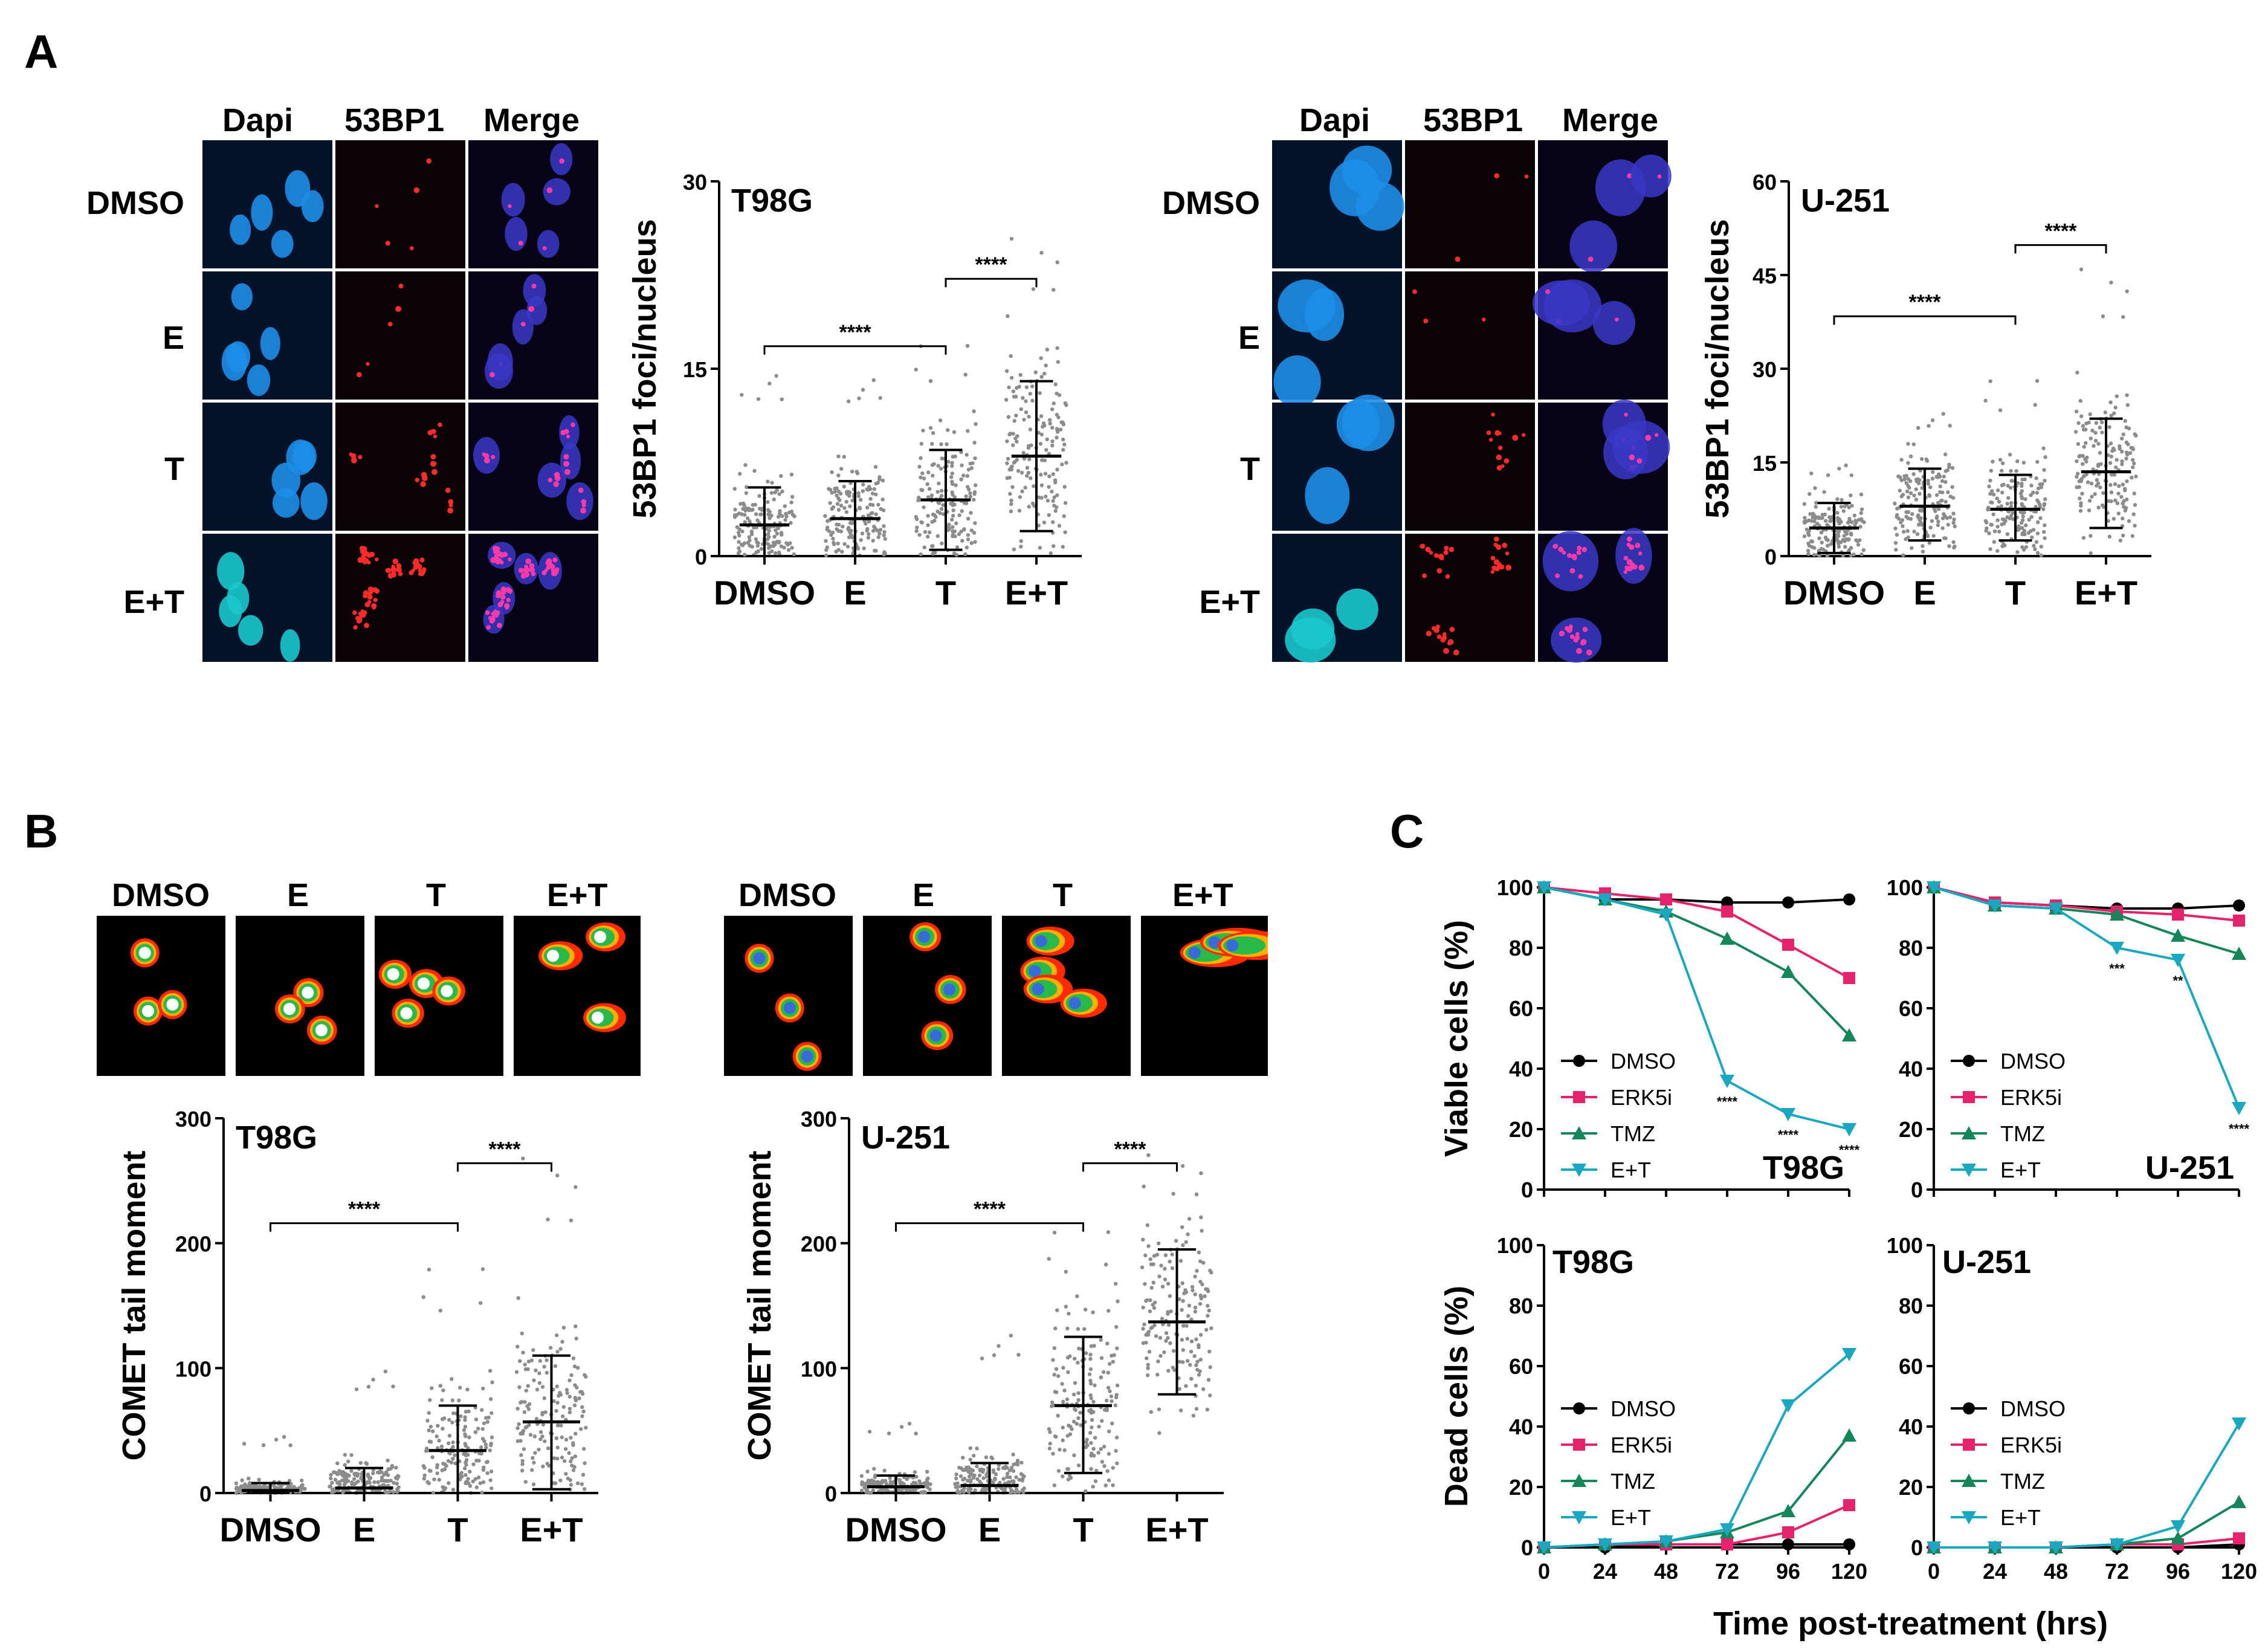 The height and width of the screenshot is (1652, 2268). What do you see at coordinates (1470, 467) in the screenshot?
I see `micrograph-cell` at bounding box center [1470, 467].